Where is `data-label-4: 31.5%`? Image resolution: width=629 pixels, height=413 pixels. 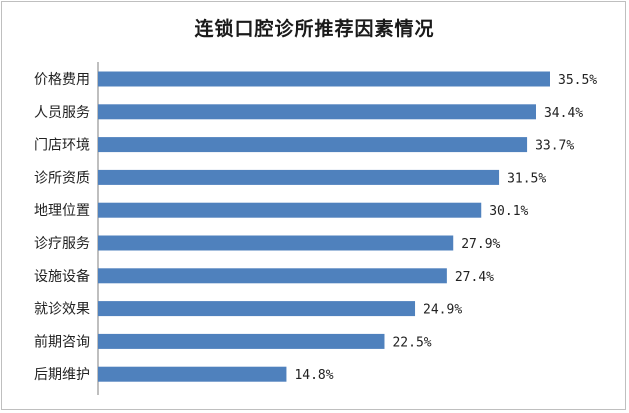
data-label-4: 31.5% is located at coordinates (526, 178).